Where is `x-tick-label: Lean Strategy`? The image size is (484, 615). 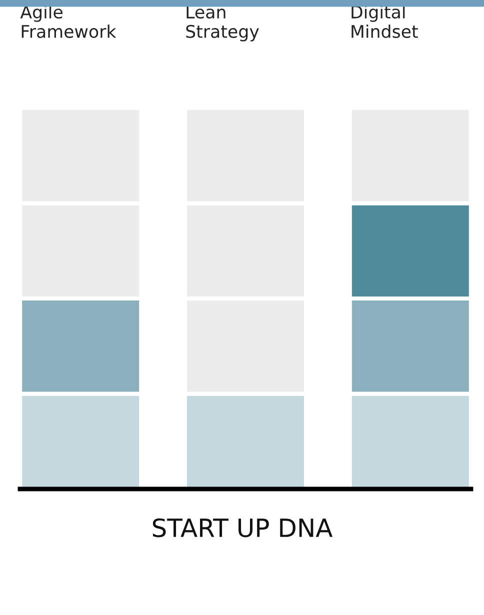
x-tick-label: Lean Strategy is located at coordinates (222, 24).